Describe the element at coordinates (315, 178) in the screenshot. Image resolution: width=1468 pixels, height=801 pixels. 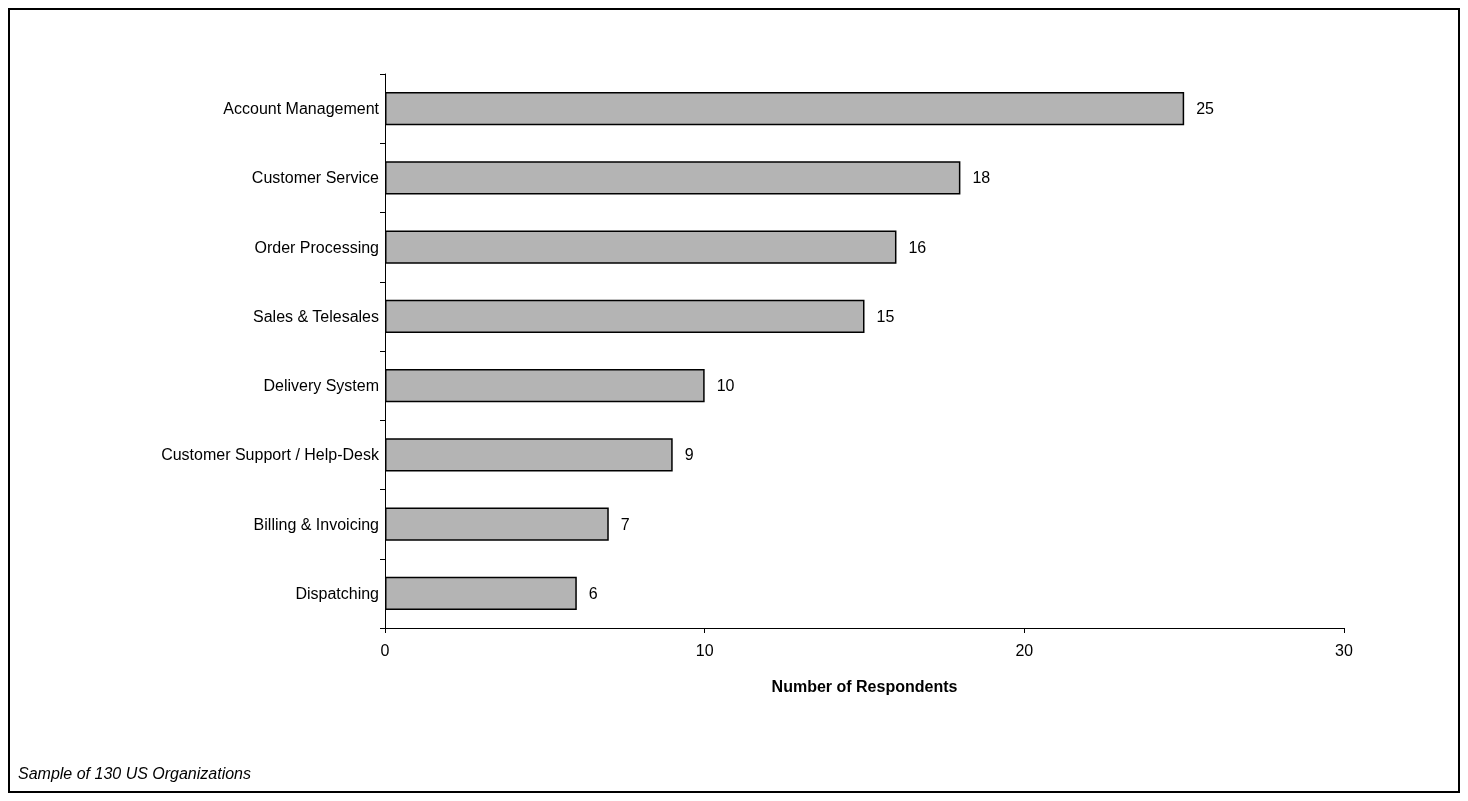
I see `y-tick-label: Customer Service` at that location.